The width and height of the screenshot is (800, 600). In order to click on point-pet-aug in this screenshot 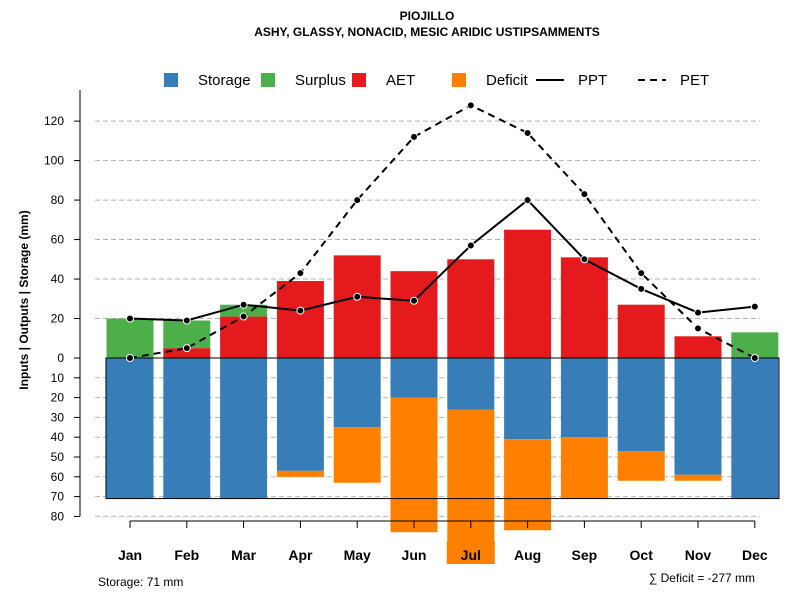, I will do `click(527, 132)`.